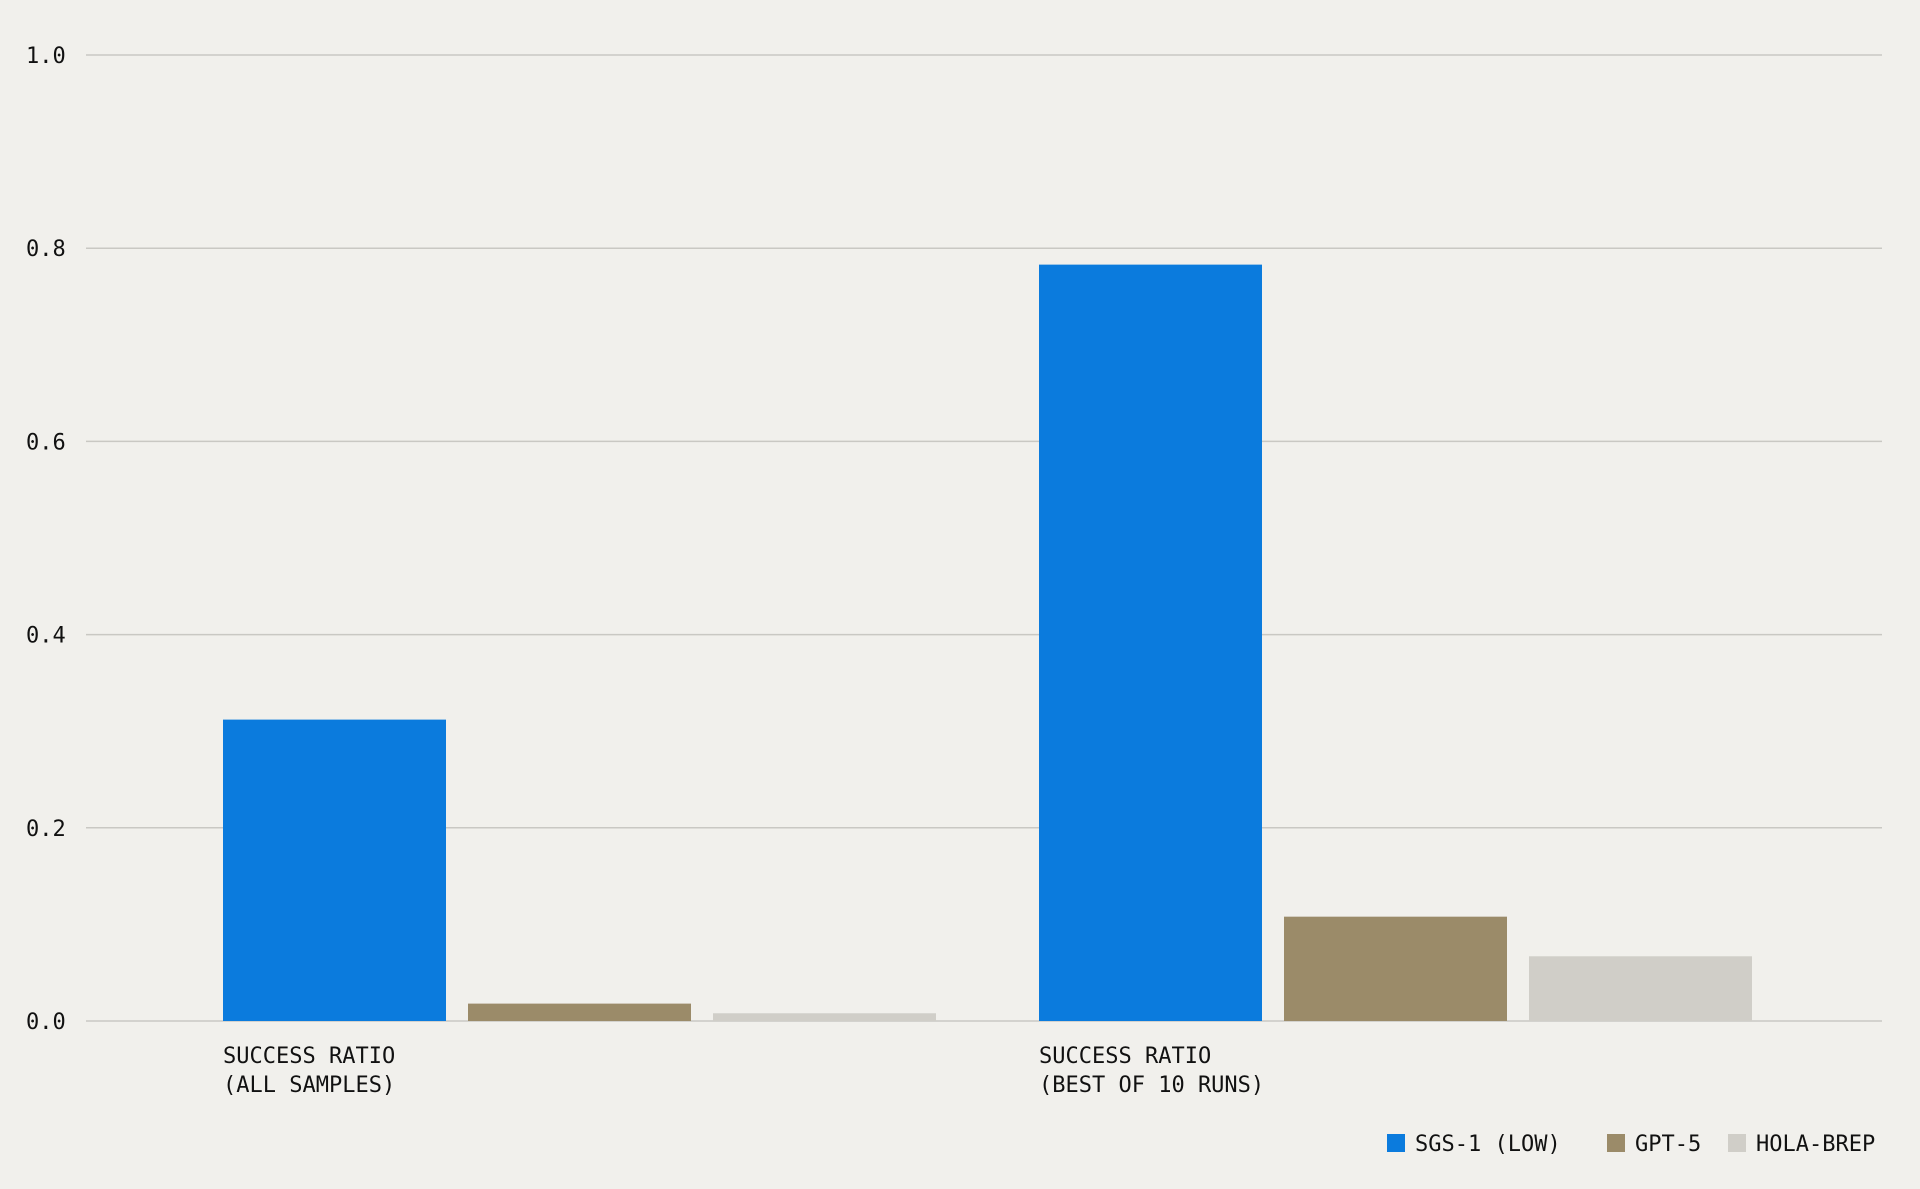 The width and height of the screenshot is (1920, 1189). I want to click on legend-label: GPT-5, so click(1668, 1144).